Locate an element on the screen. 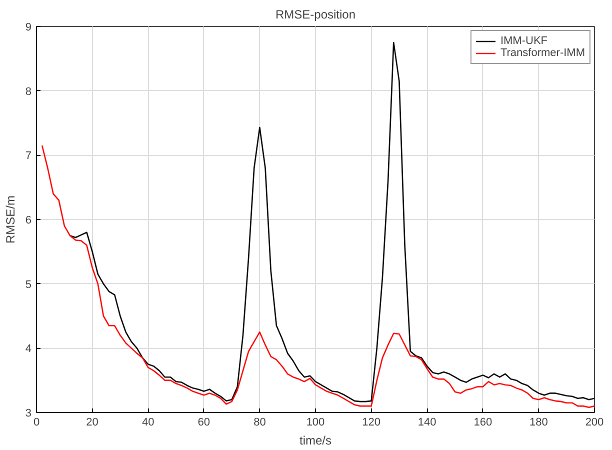  x-tick-label: 200 is located at coordinates (594, 422).